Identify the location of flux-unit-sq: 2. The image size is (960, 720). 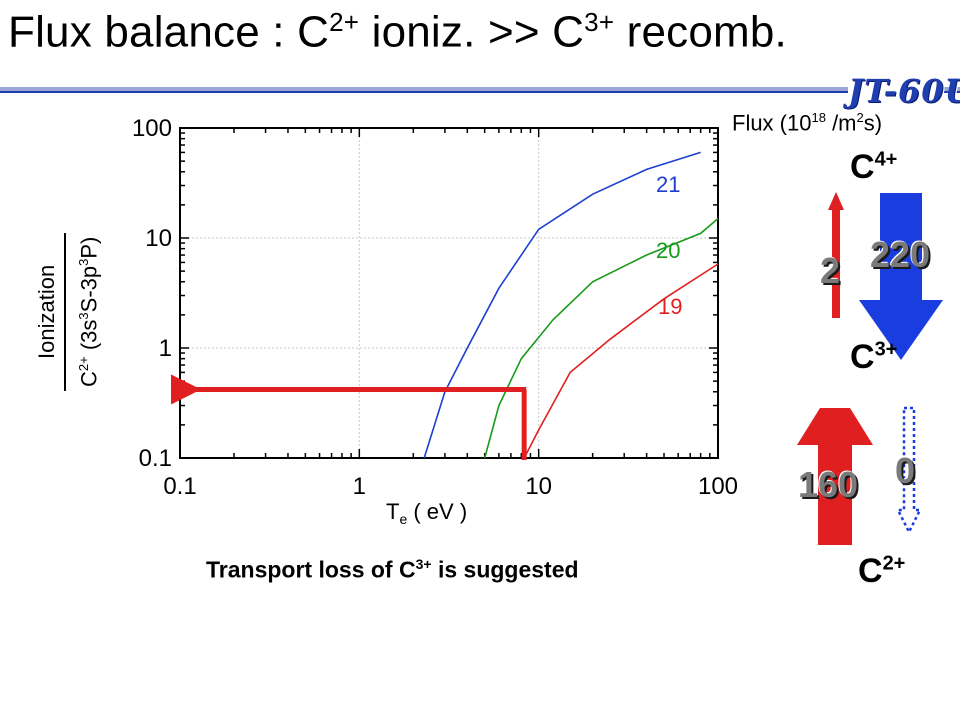
(860, 117).